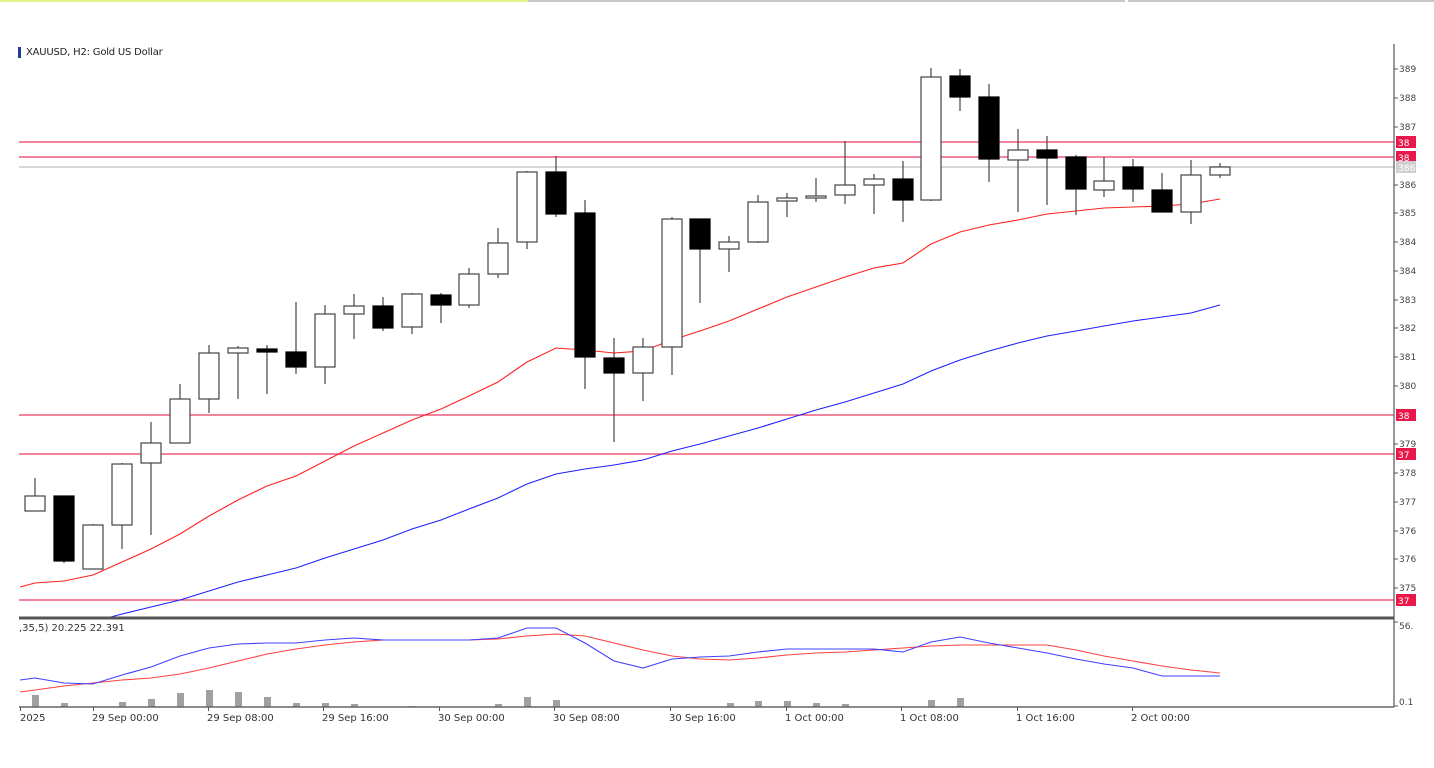  What do you see at coordinates (1160, 718) in the screenshot?
I see `time-tick-label: 2 Oct 00:00` at bounding box center [1160, 718].